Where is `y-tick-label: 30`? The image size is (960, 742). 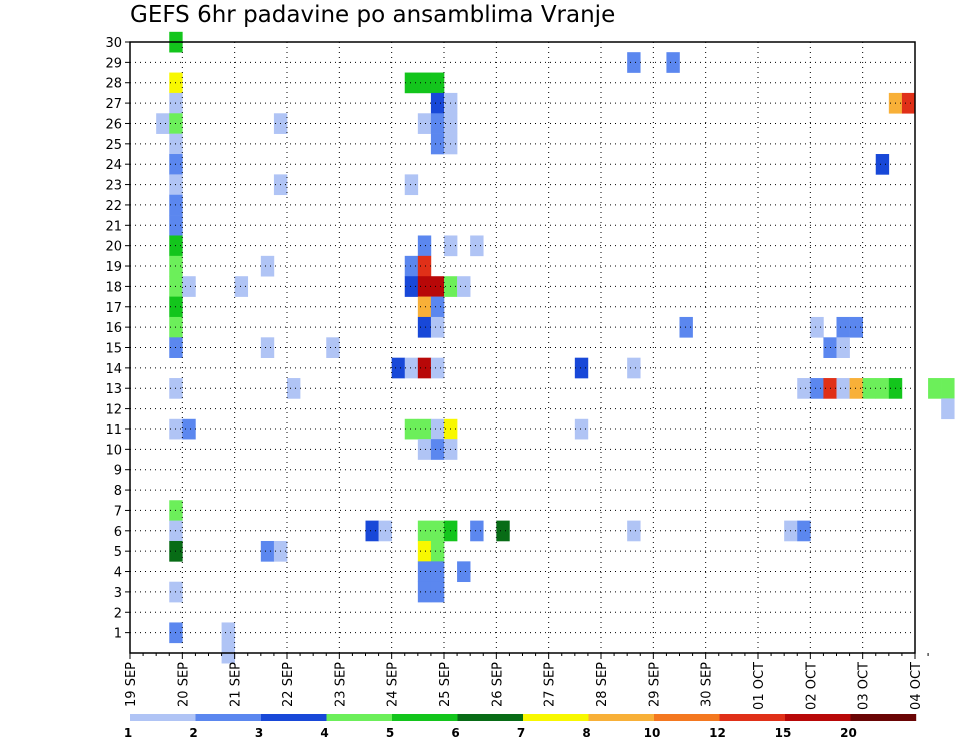
y-tick-label: 30 is located at coordinates (113, 43).